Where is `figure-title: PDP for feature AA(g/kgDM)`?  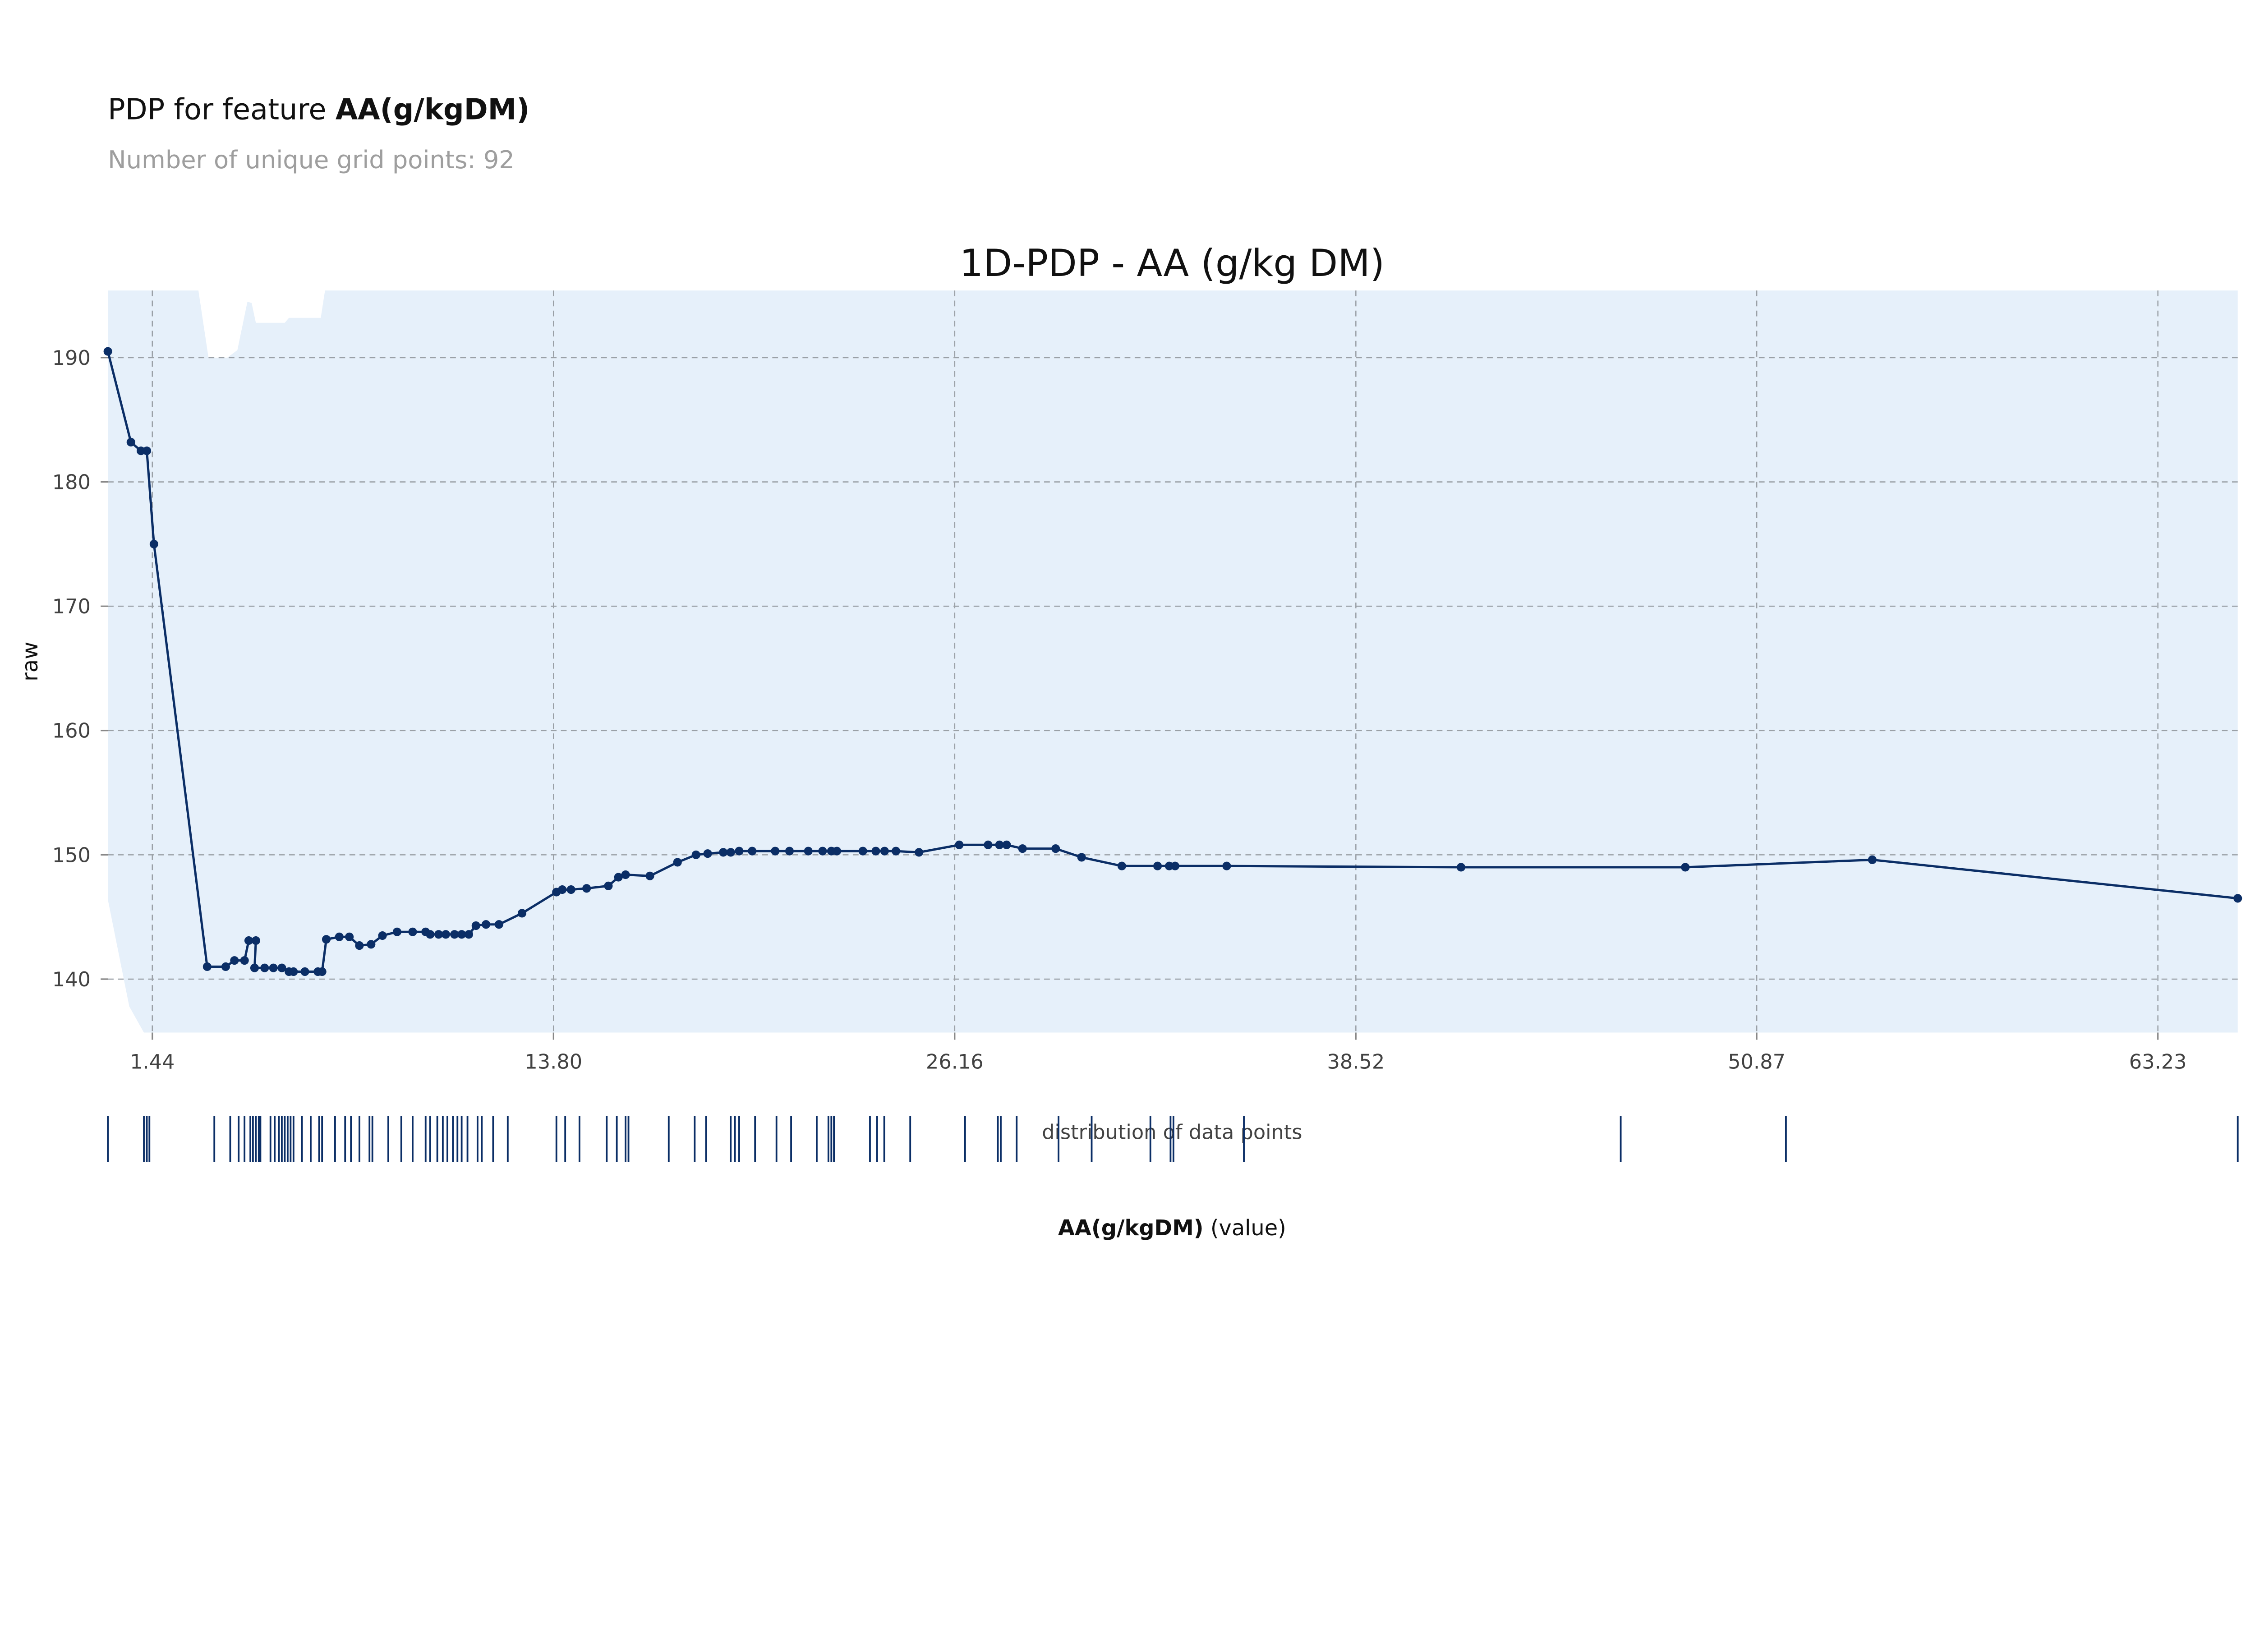
figure-title: PDP for feature AA(g/kgDM) is located at coordinates (318, 110).